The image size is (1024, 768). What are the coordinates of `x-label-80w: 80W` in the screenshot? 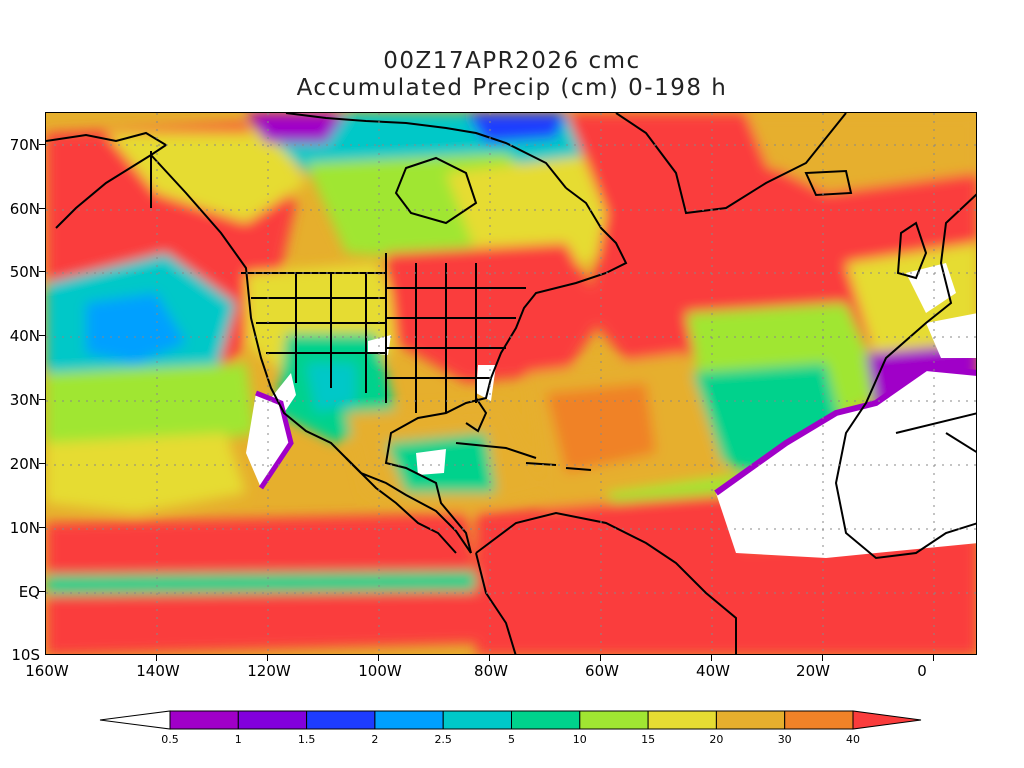 It's located at (491, 671).